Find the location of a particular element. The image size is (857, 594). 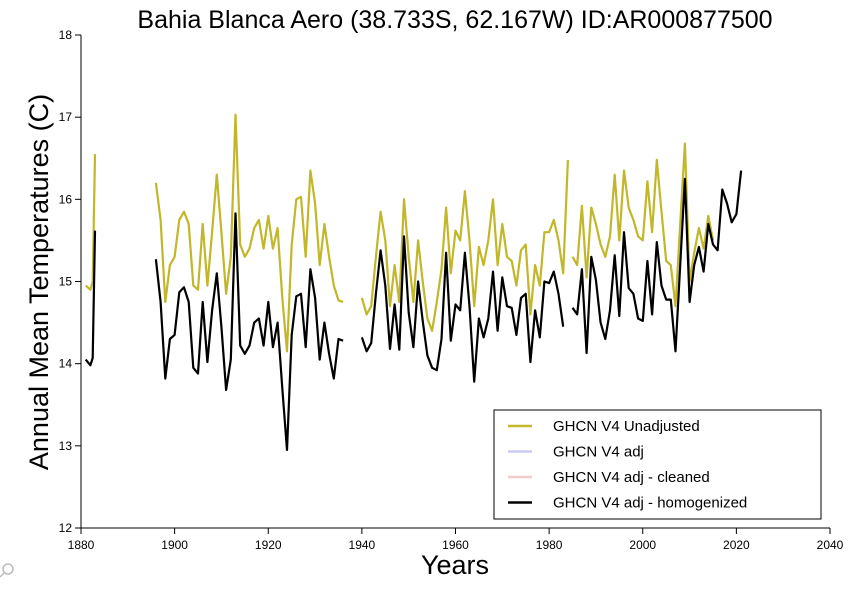

x-tick-label: 1900 is located at coordinates (174, 545).